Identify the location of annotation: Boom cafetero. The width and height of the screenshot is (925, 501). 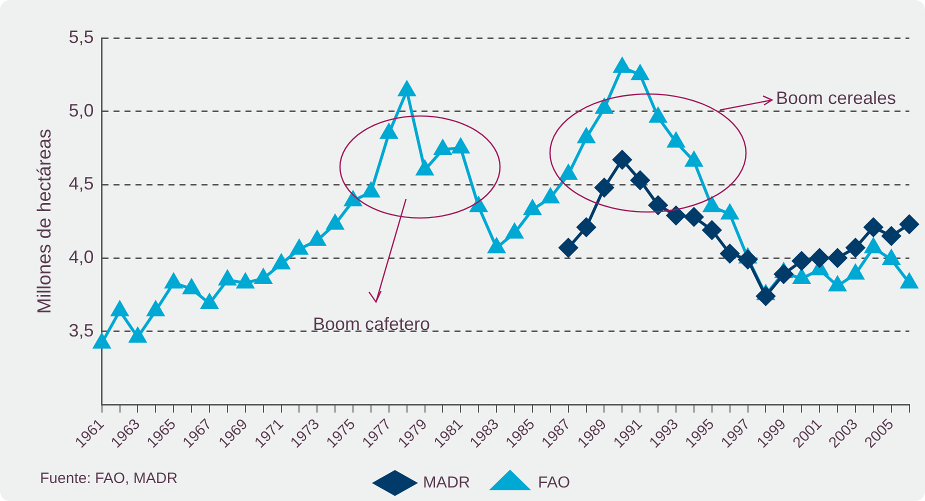
(371, 324).